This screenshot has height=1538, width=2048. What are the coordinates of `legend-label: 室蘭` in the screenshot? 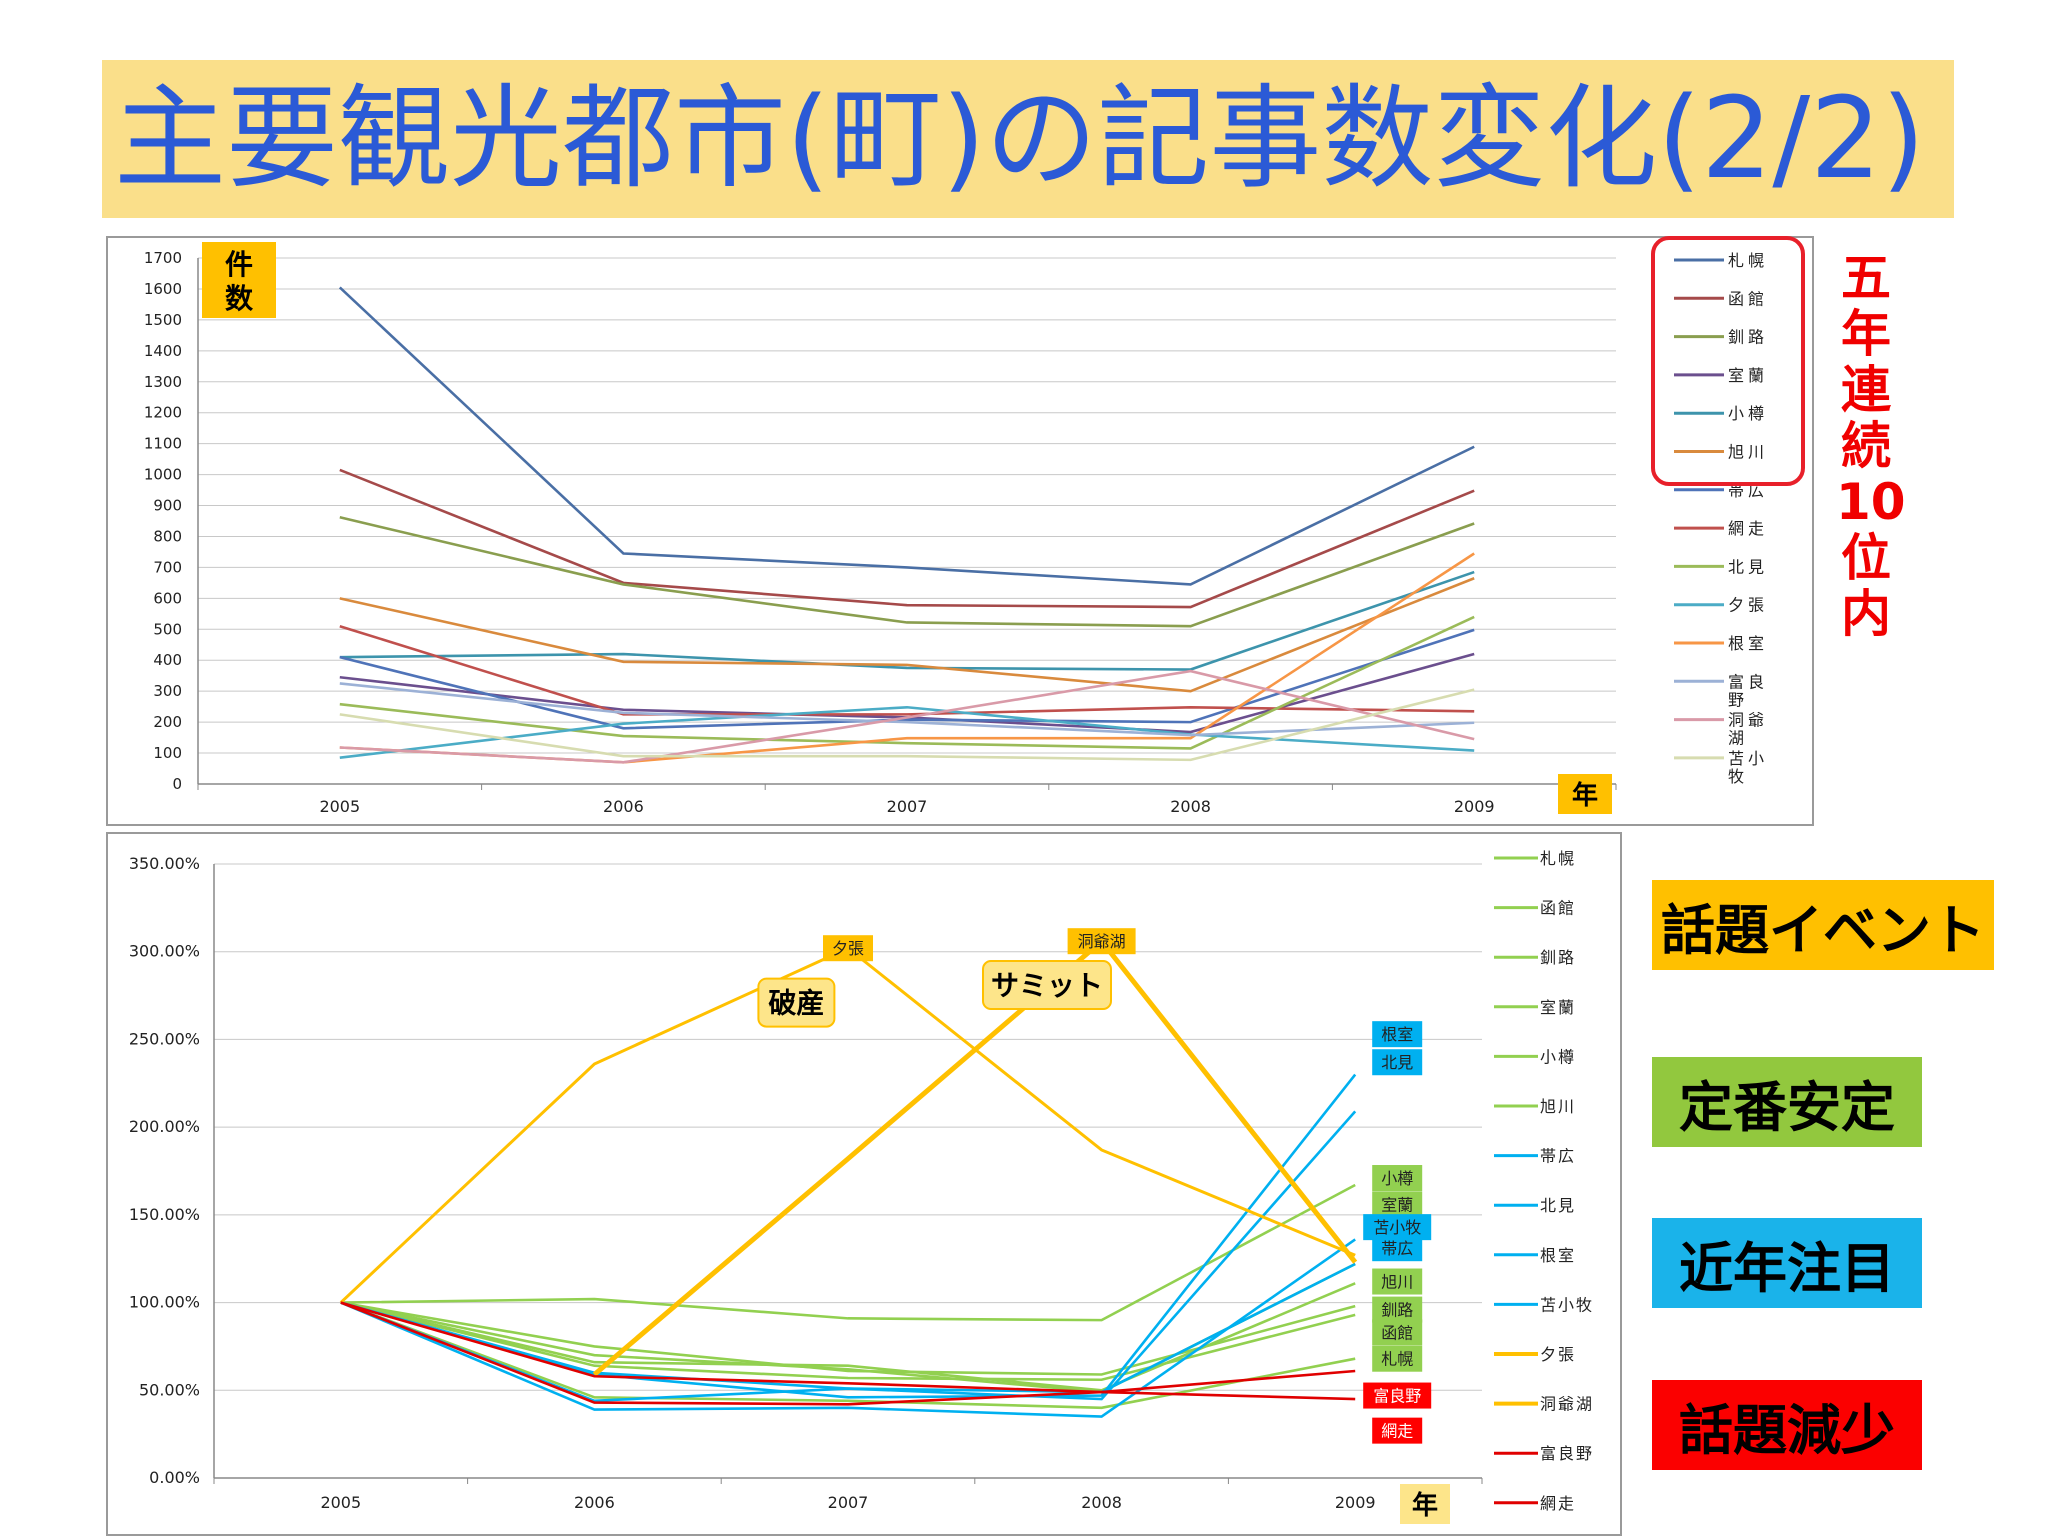 It's located at (1558, 1007).